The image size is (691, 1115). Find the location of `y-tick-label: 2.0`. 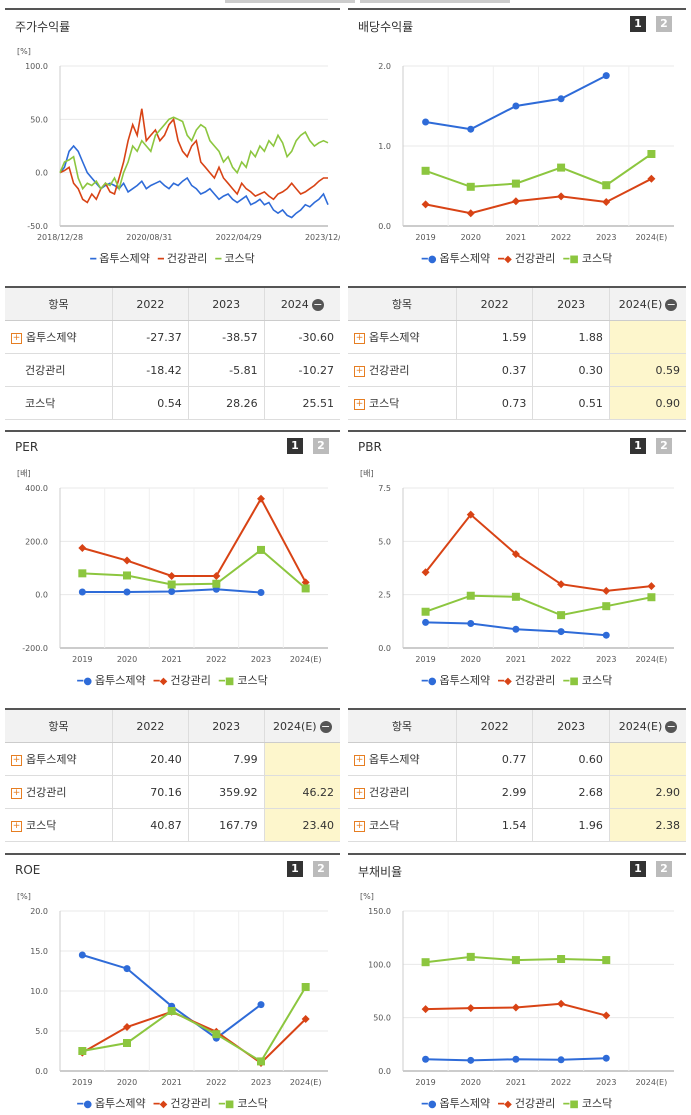

y-tick-label: 2.0 is located at coordinates (384, 66).